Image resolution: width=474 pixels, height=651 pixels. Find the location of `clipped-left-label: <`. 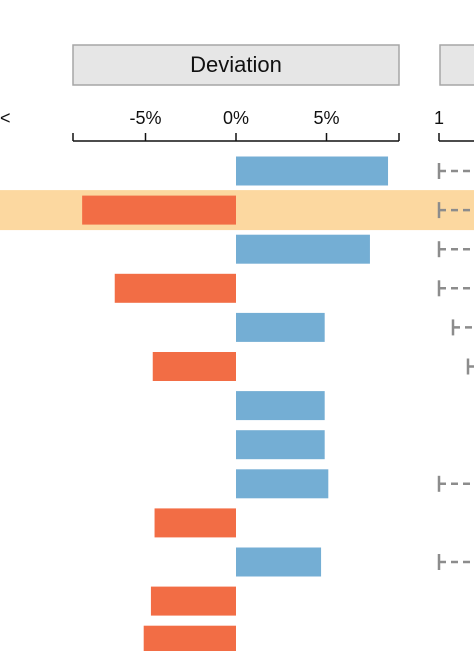

clipped-left-label: < is located at coordinates (5, 118).